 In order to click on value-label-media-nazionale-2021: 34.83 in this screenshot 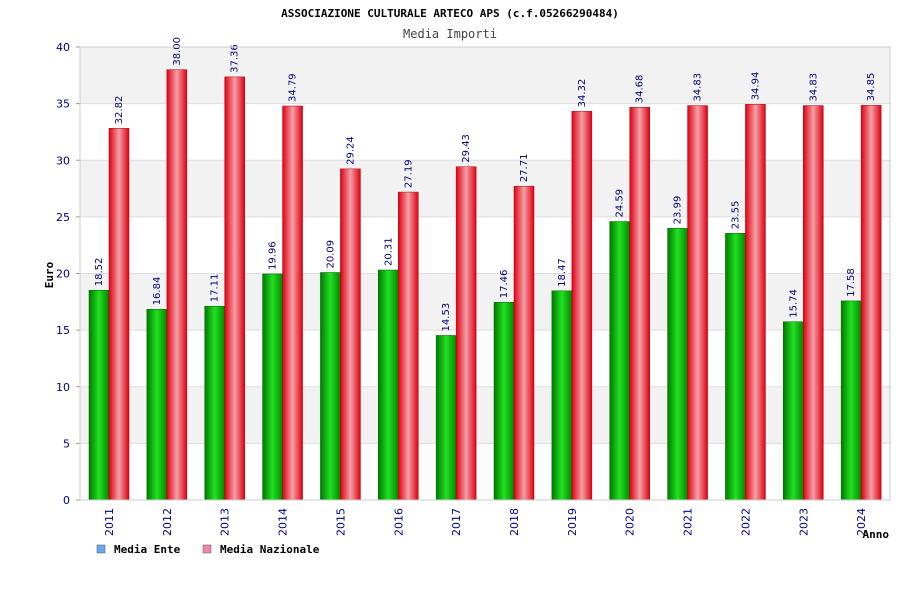, I will do `click(698, 87)`.